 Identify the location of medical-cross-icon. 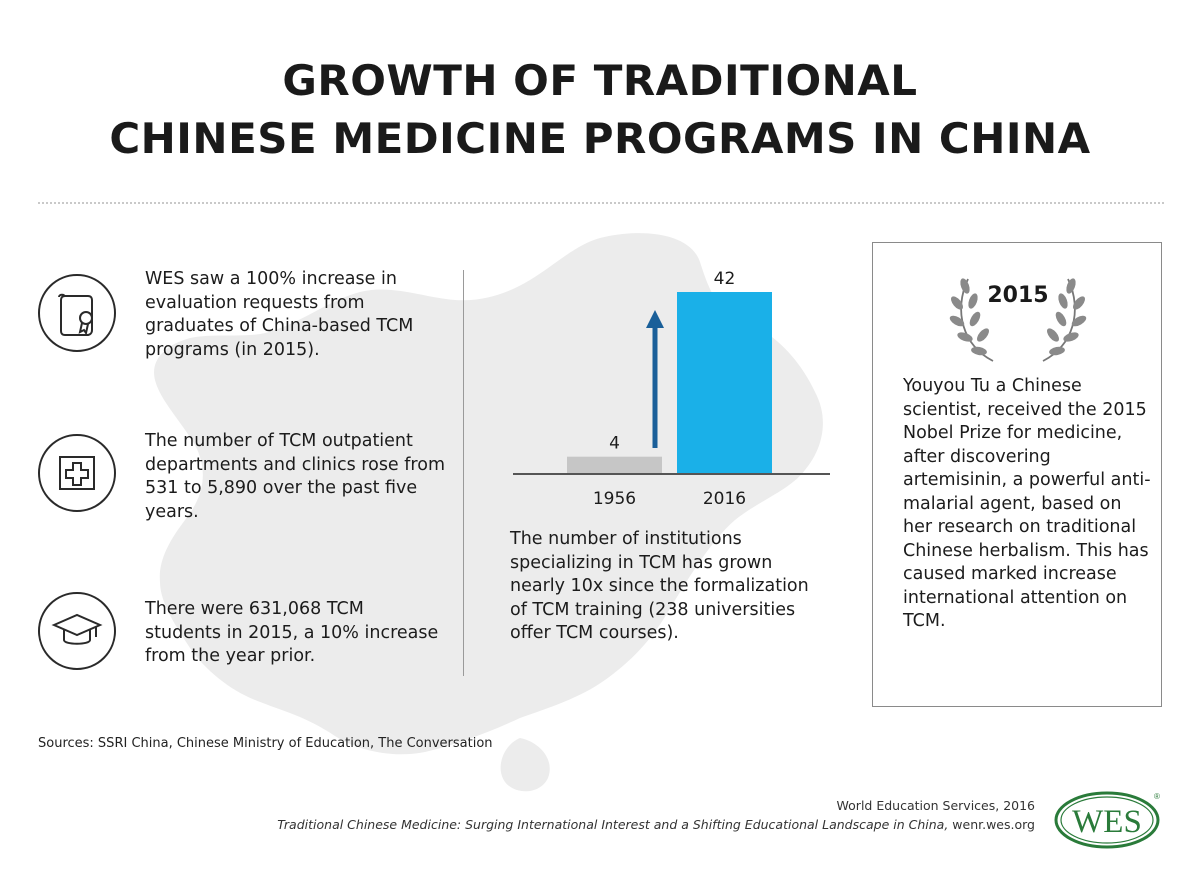
(77, 473).